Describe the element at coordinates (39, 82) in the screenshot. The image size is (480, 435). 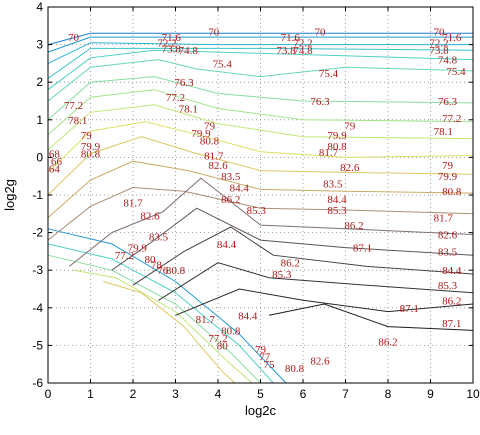
I see `y-tick-label: 2` at that location.